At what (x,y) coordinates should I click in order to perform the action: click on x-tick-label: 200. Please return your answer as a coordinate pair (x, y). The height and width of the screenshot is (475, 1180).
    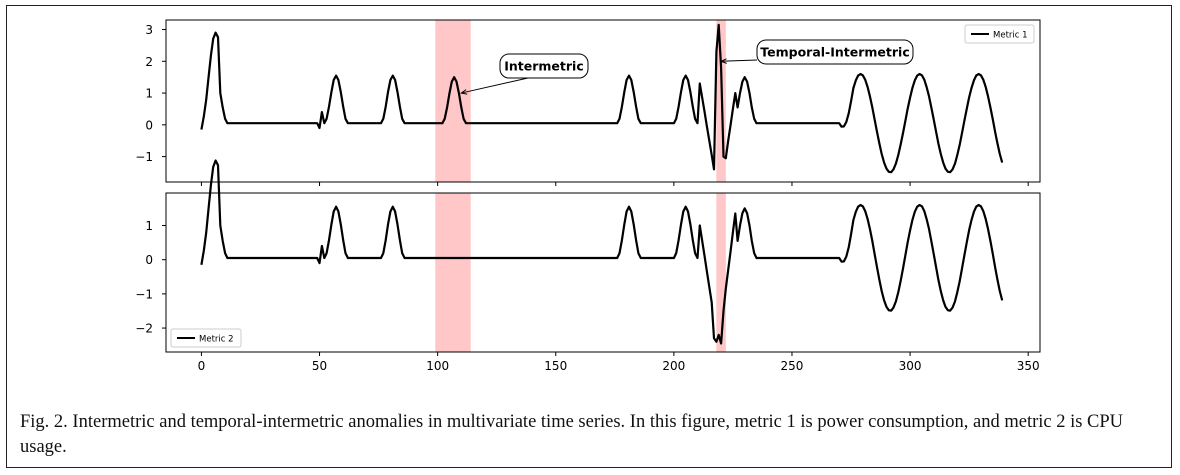
    Looking at the image, I should click on (673, 366).